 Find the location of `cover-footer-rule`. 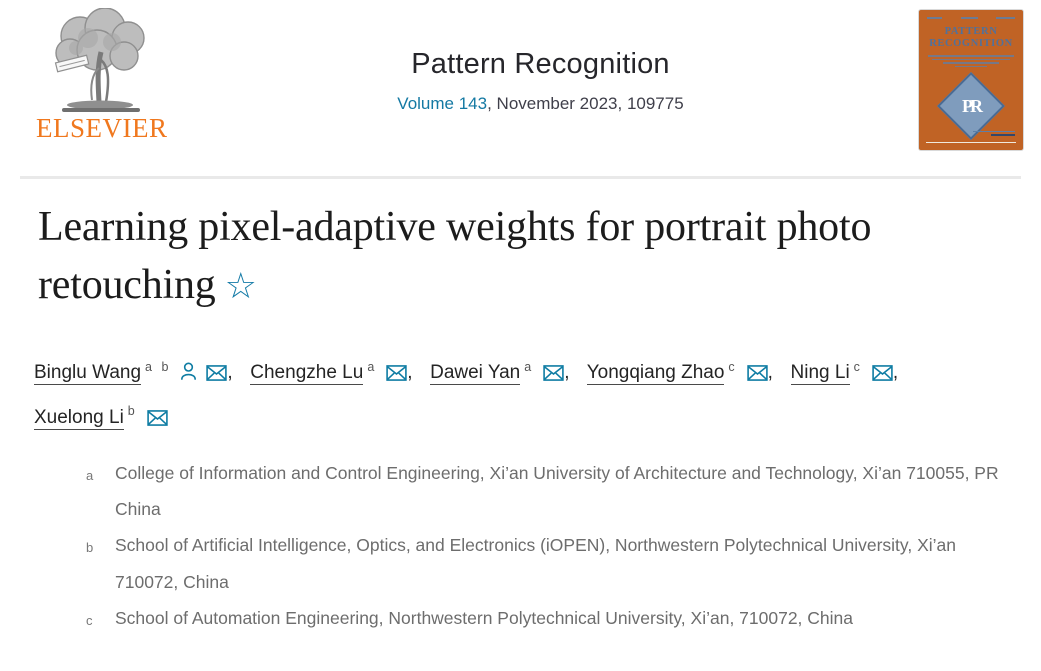

cover-footer-rule is located at coordinates (971, 142).